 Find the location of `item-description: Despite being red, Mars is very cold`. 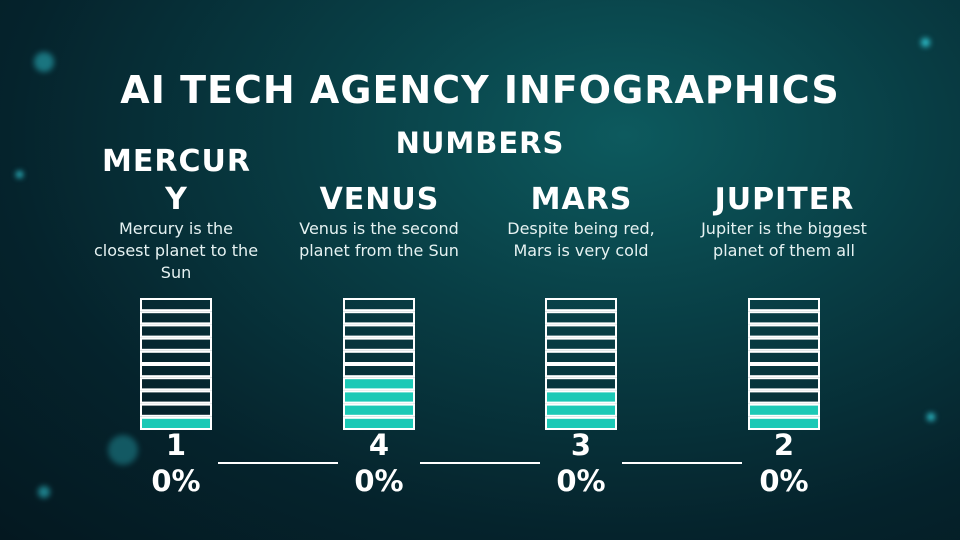

item-description: Despite being red, Mars is very cold is located at coordinates (581, 239).